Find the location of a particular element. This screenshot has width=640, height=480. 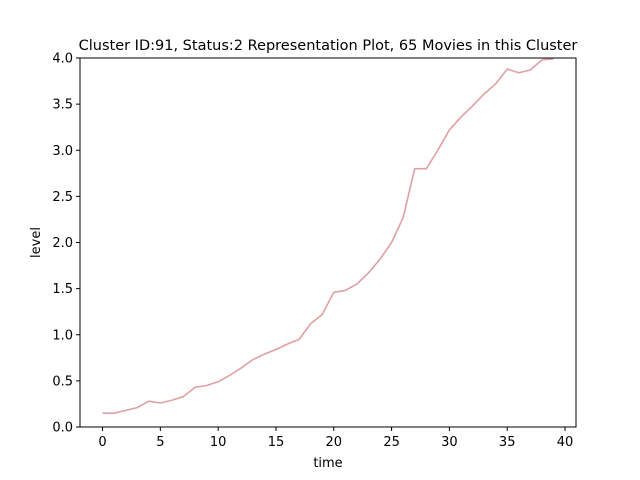

x-tick-label: 10 is located at coordinates (218, 442).